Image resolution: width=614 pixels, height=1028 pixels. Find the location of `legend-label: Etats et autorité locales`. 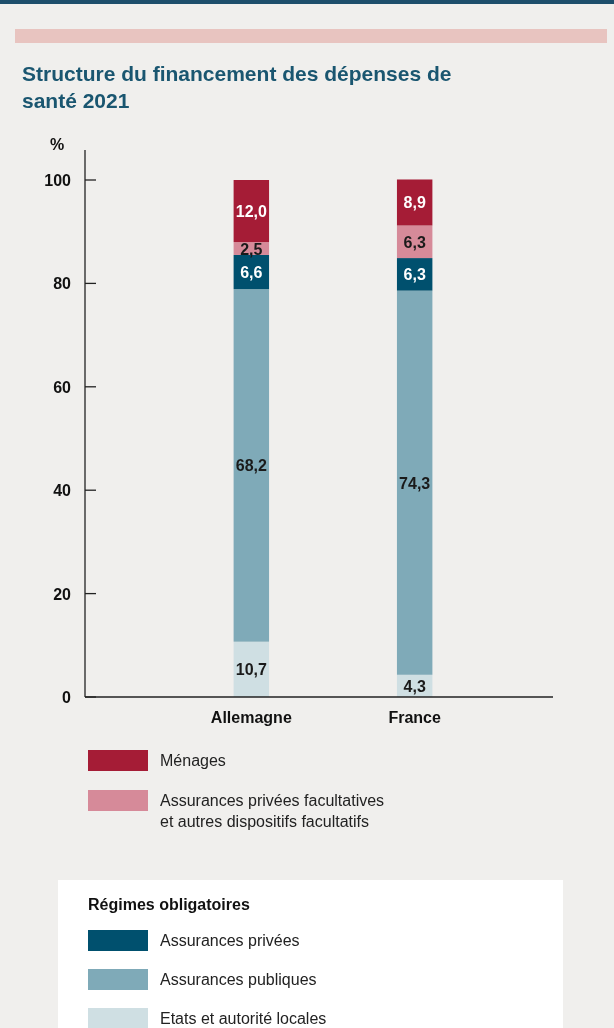

legend-label: Etats et autorité locales is located at coordinates (243, 1018).